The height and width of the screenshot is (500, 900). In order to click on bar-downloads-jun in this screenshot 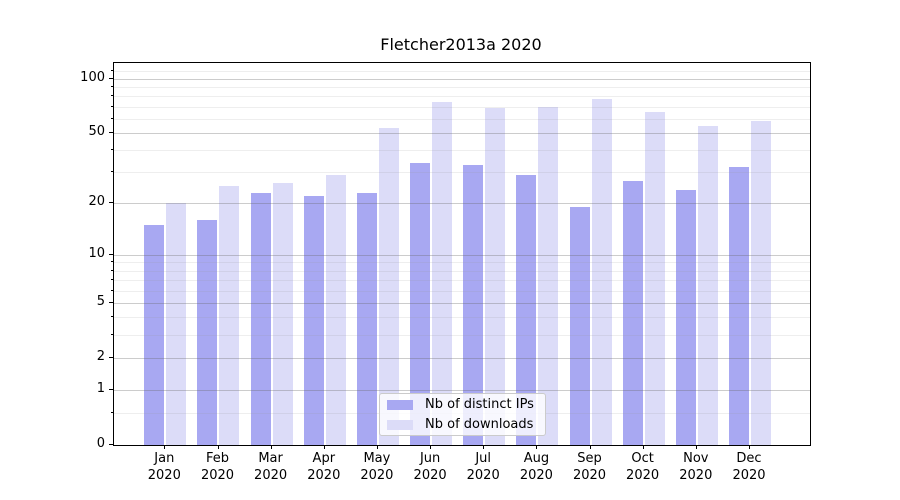, I will do `click(442, 273)`.